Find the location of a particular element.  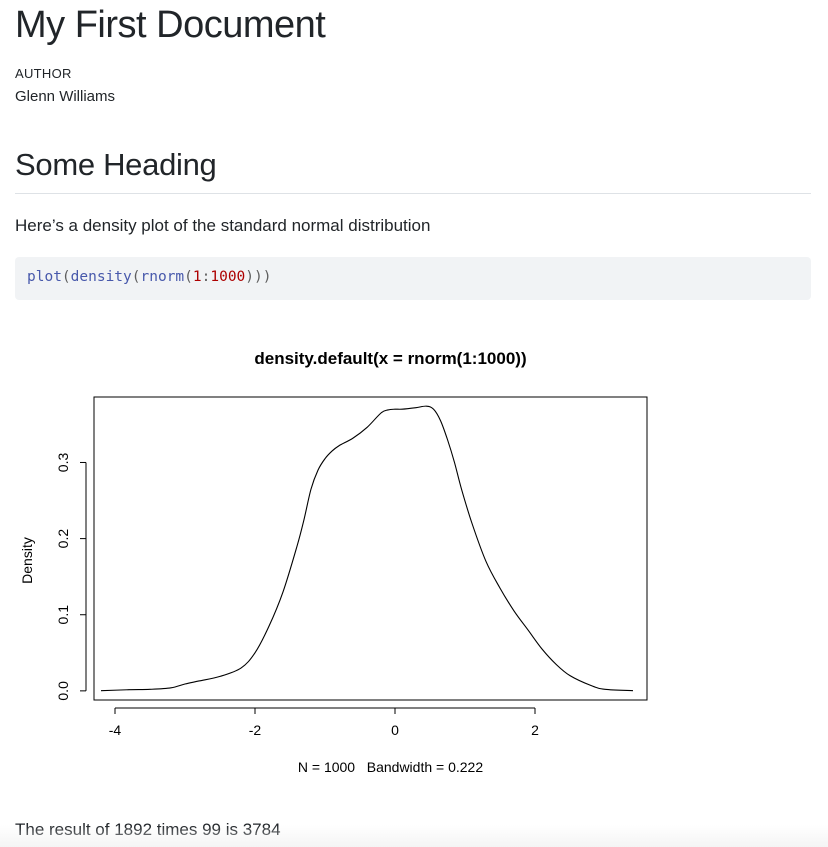

x-tick-label: 0 is located at coordinates (395, 730).